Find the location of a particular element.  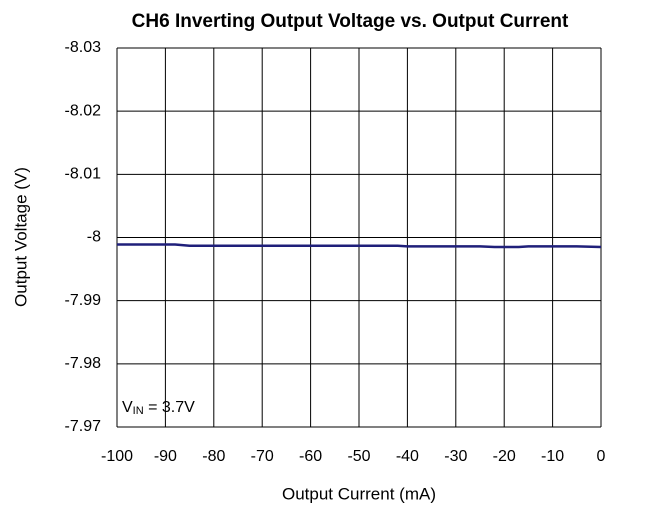

x-tick-label: -60 is located at coordinates (310, 456).